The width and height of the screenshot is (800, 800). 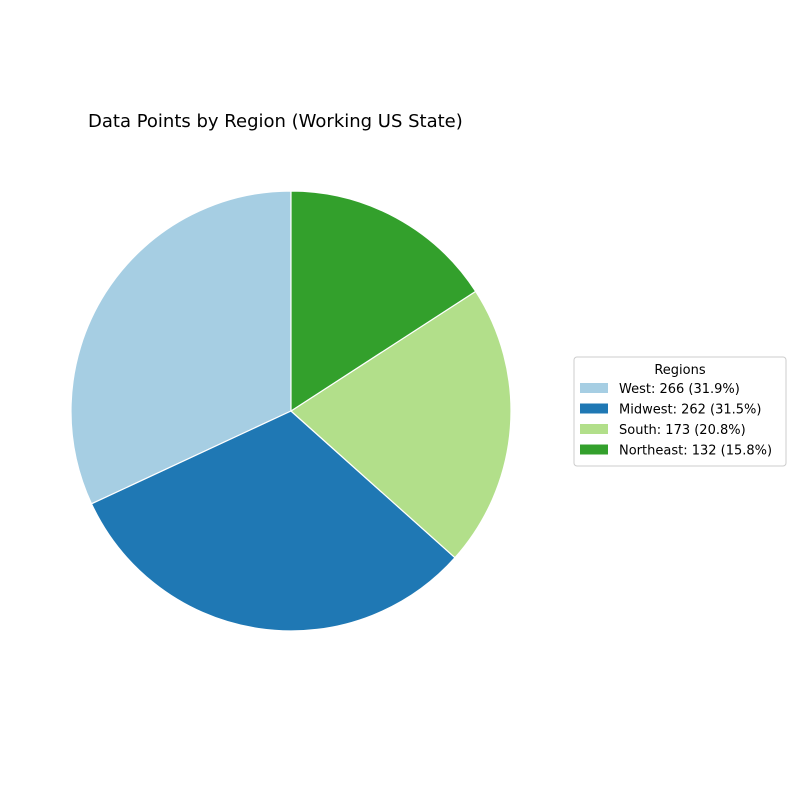 I want to click on legend-swatch-west, so click(x=594, y=388).